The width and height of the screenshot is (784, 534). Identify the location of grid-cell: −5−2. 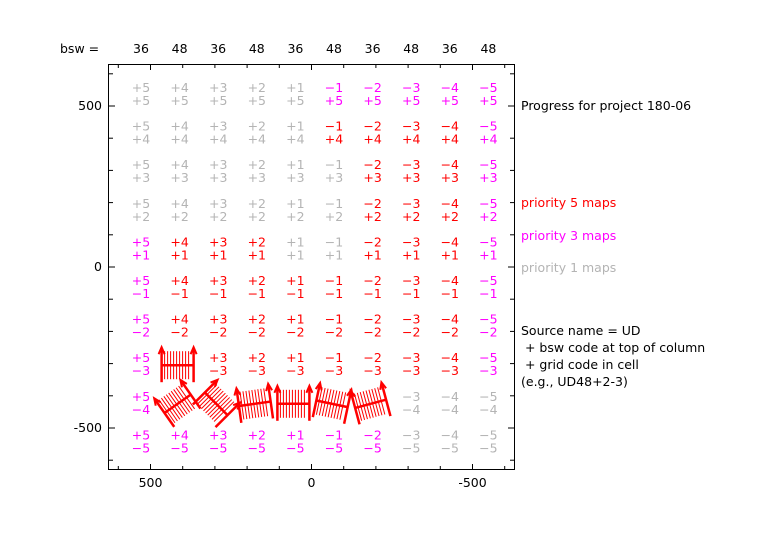
(488, 326).